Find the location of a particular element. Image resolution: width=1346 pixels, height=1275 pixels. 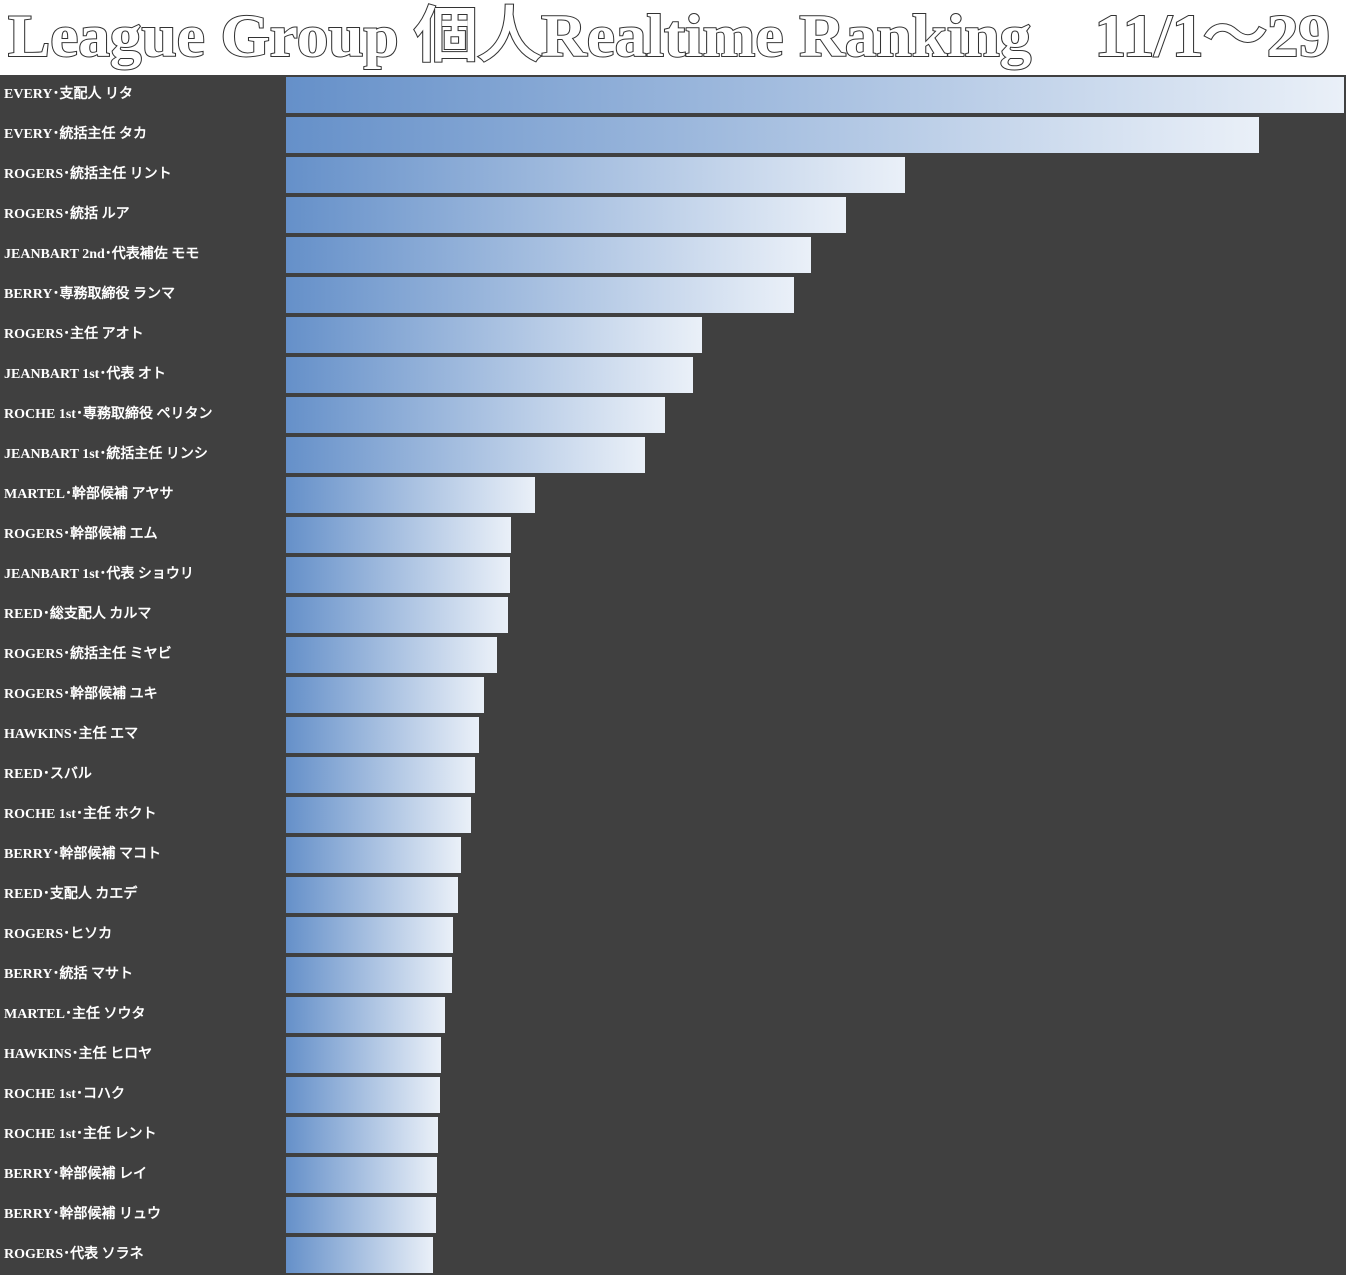

y-tick-label: HAWKINS･主任 ヒロヤ is located at coordinates (78, 1053).